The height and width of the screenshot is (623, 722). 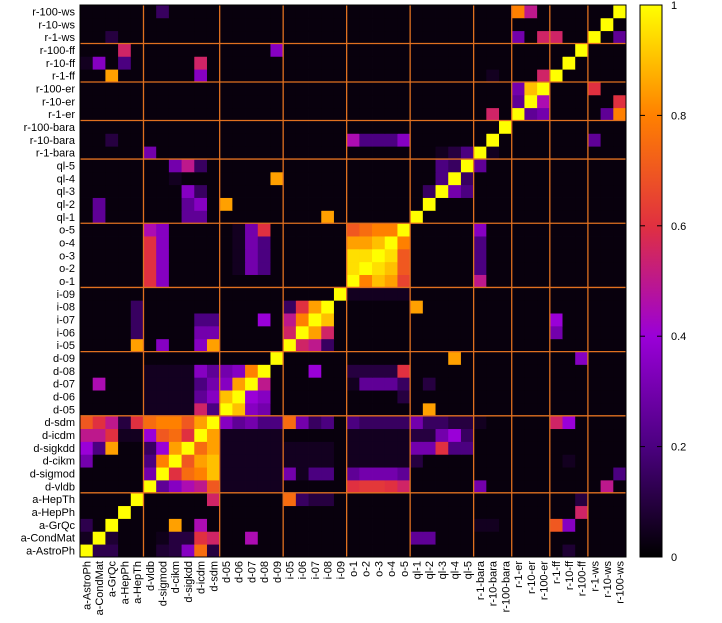 What do you see at coordinates (595, 576) in the screenshot?
I see `x-tick-label: r-1-ws` at bounding box center [595, 576].